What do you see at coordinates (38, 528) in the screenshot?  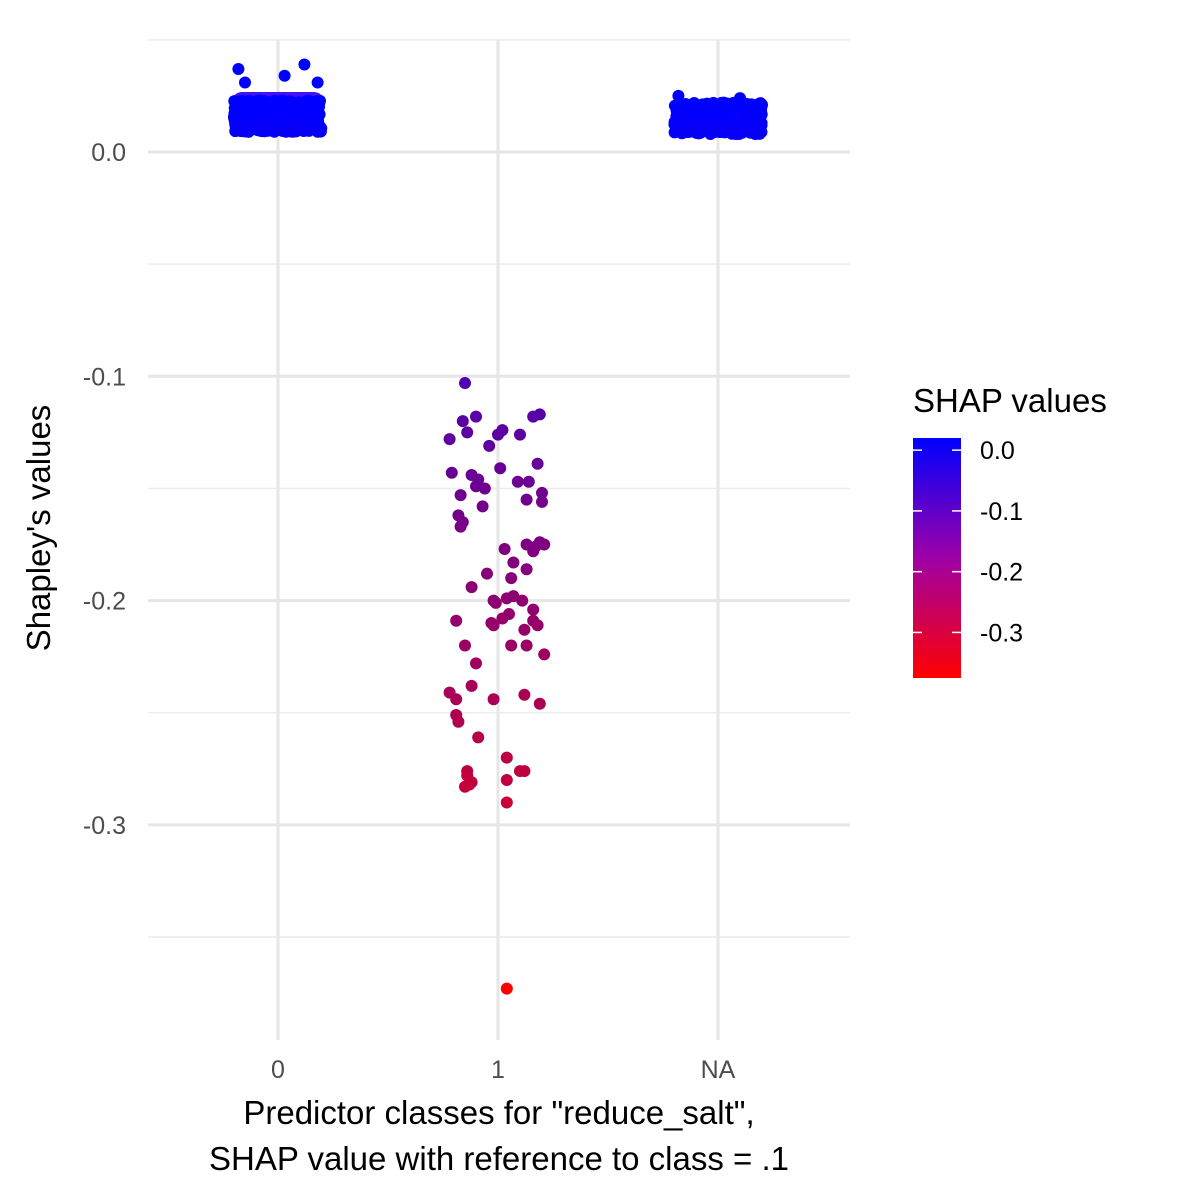 I see `y-axis-title: Shapley's values` at bounding box center [38, 528].